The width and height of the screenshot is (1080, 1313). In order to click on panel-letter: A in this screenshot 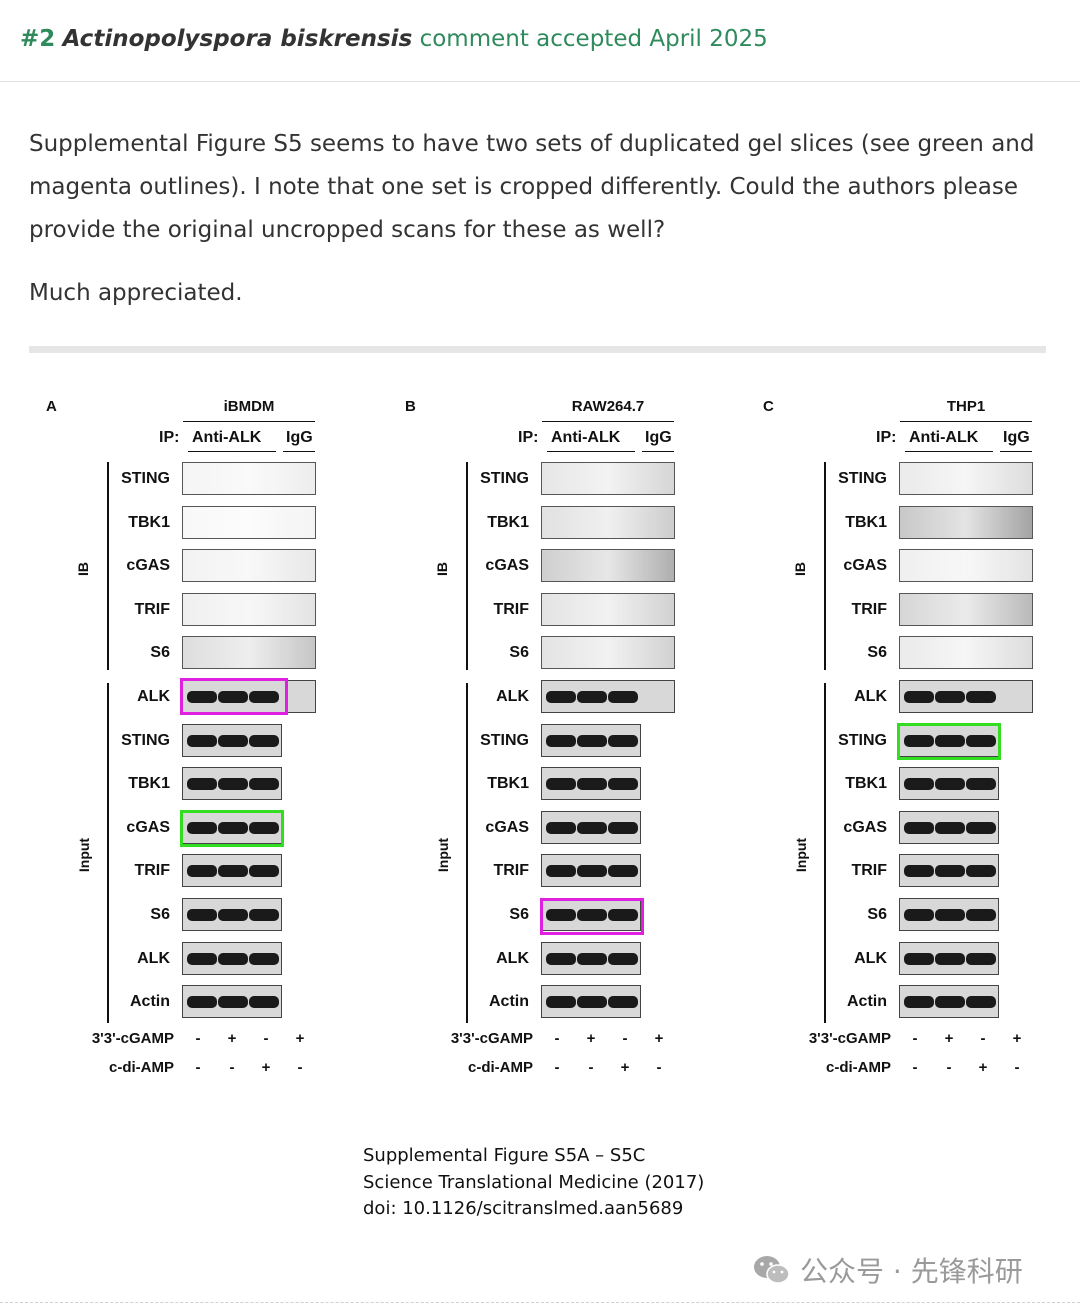, I will do `click(51, 406)`.